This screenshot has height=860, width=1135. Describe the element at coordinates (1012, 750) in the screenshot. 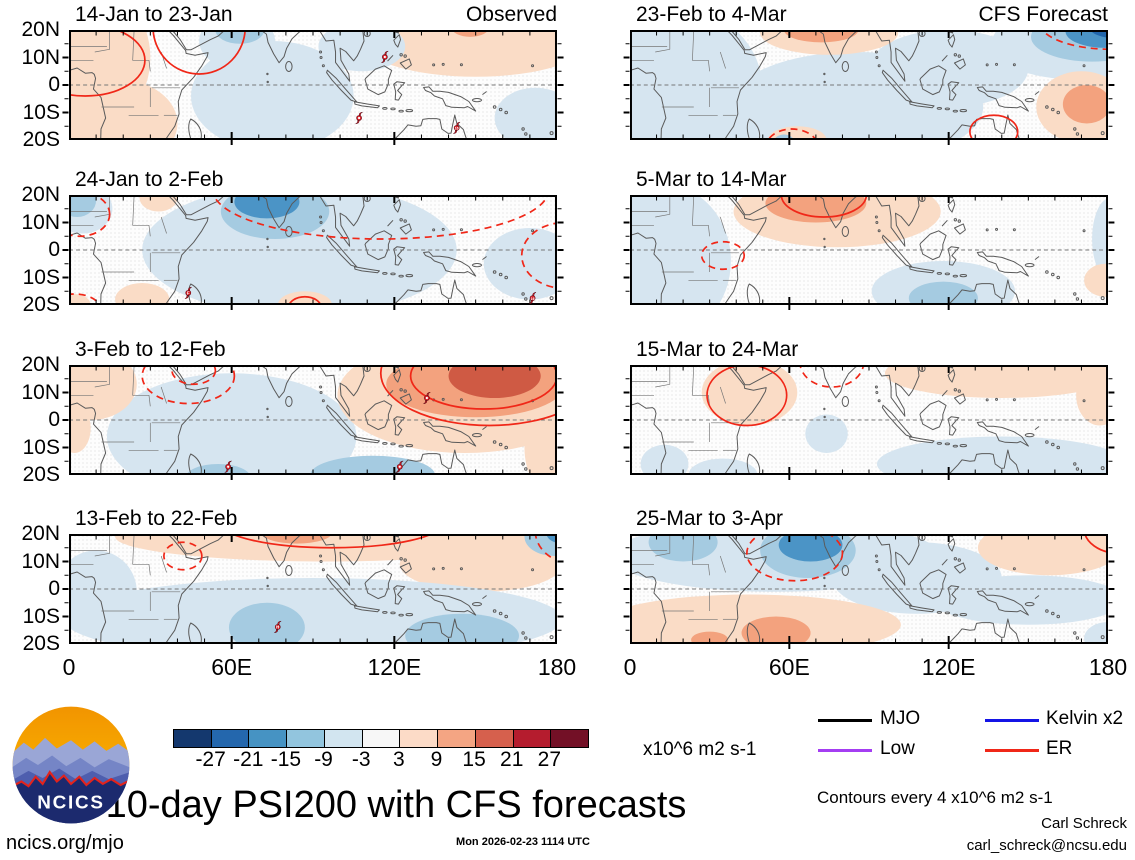

I see `legend-line-er` at that location.